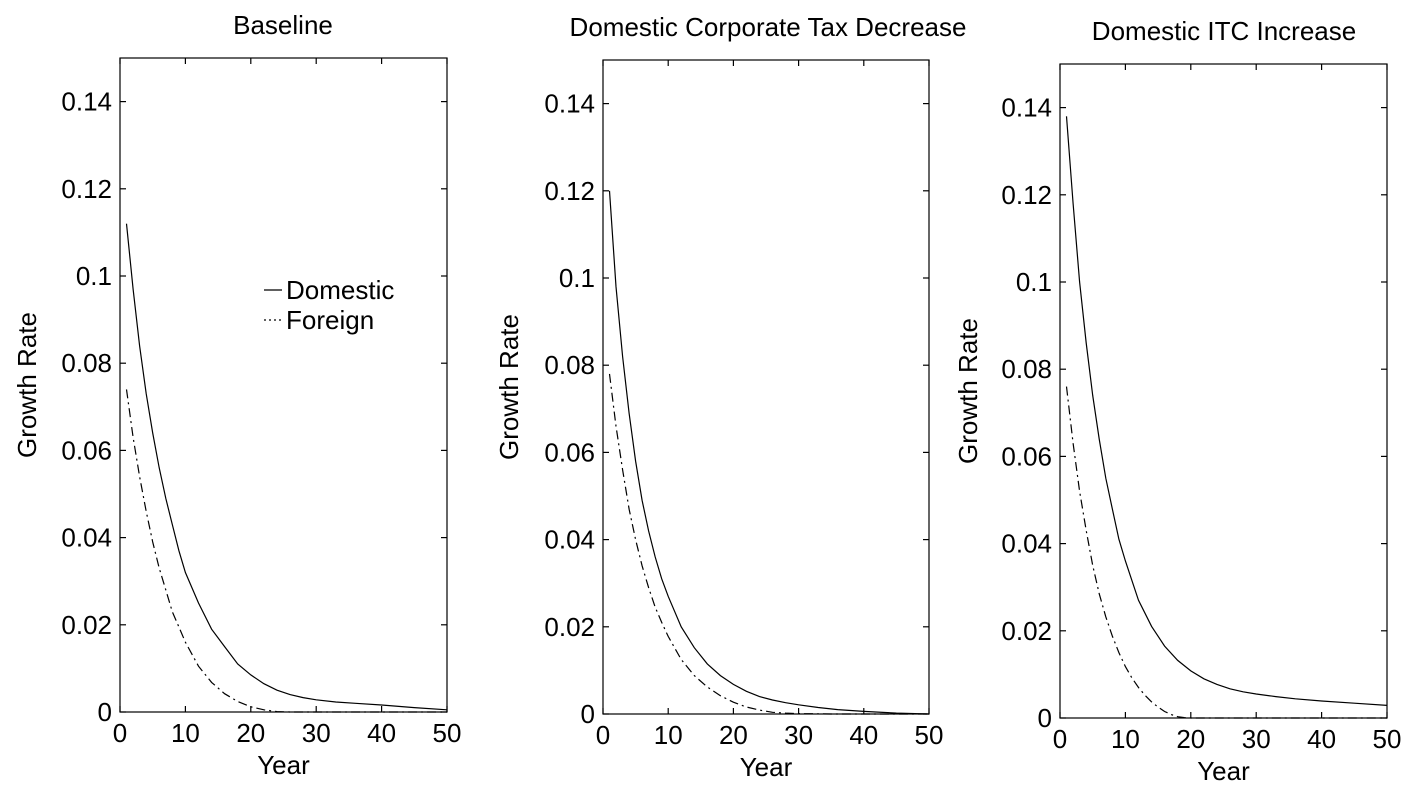 This screenshot has width=1414, height=798. What do you see at coordinates (1224, 31) in the screenshot?
I see `chart-title: Domestic ITC Increase` at bounding box center [1224, 31].